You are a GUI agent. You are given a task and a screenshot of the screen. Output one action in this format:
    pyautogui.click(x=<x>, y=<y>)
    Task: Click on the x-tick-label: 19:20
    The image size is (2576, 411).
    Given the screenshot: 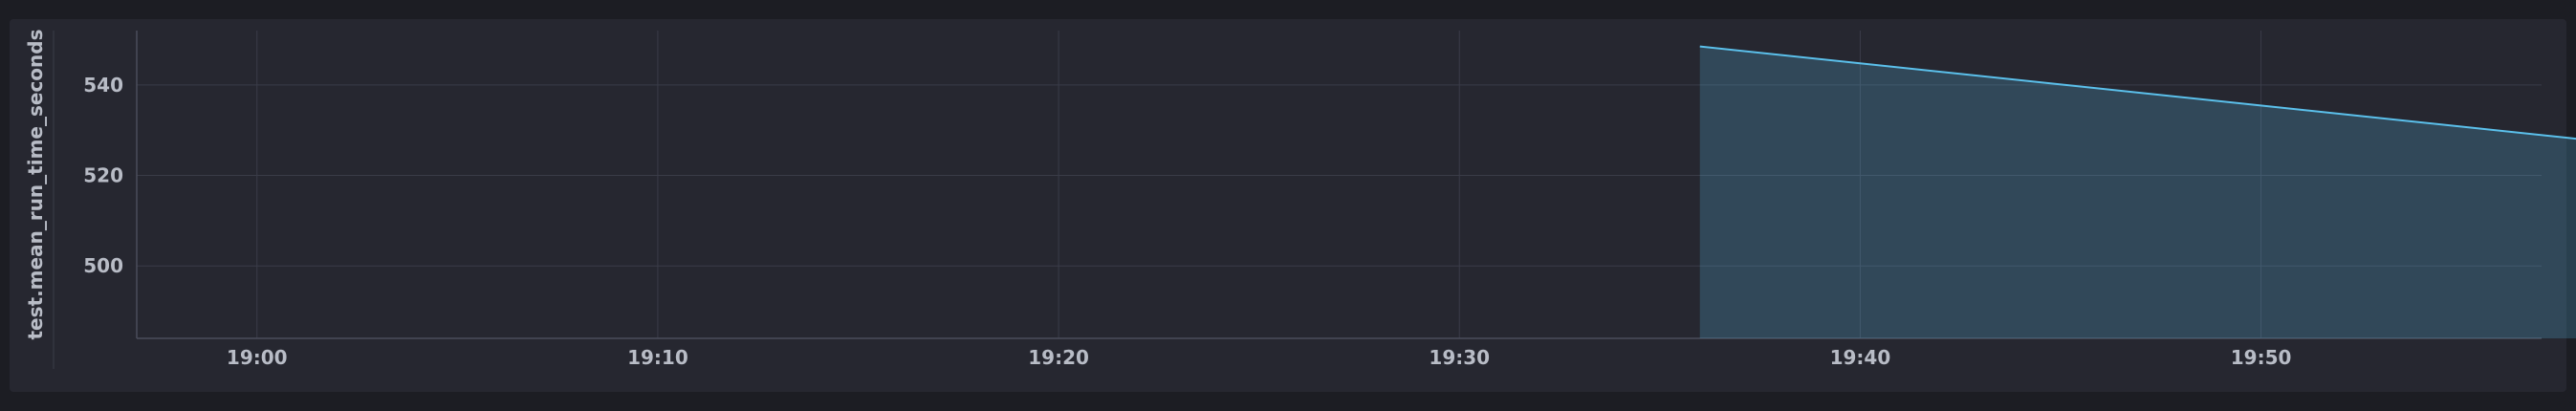 What is the action you would take?
    pyautogui.click(x=1058, y=357)
    